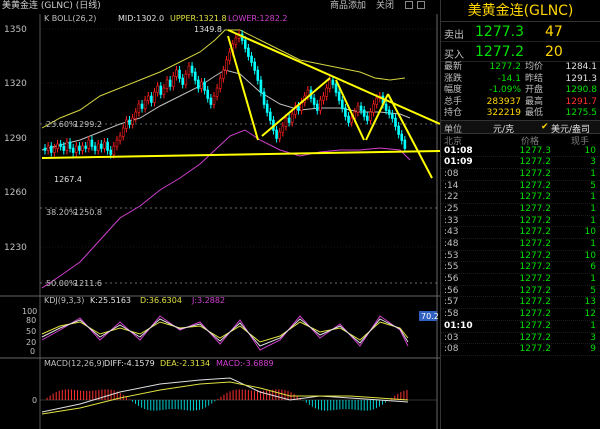 The width and height of the screenshot is (600, 429). I want to click on tick-row: :14 1277.2 5, so click(520, 187).